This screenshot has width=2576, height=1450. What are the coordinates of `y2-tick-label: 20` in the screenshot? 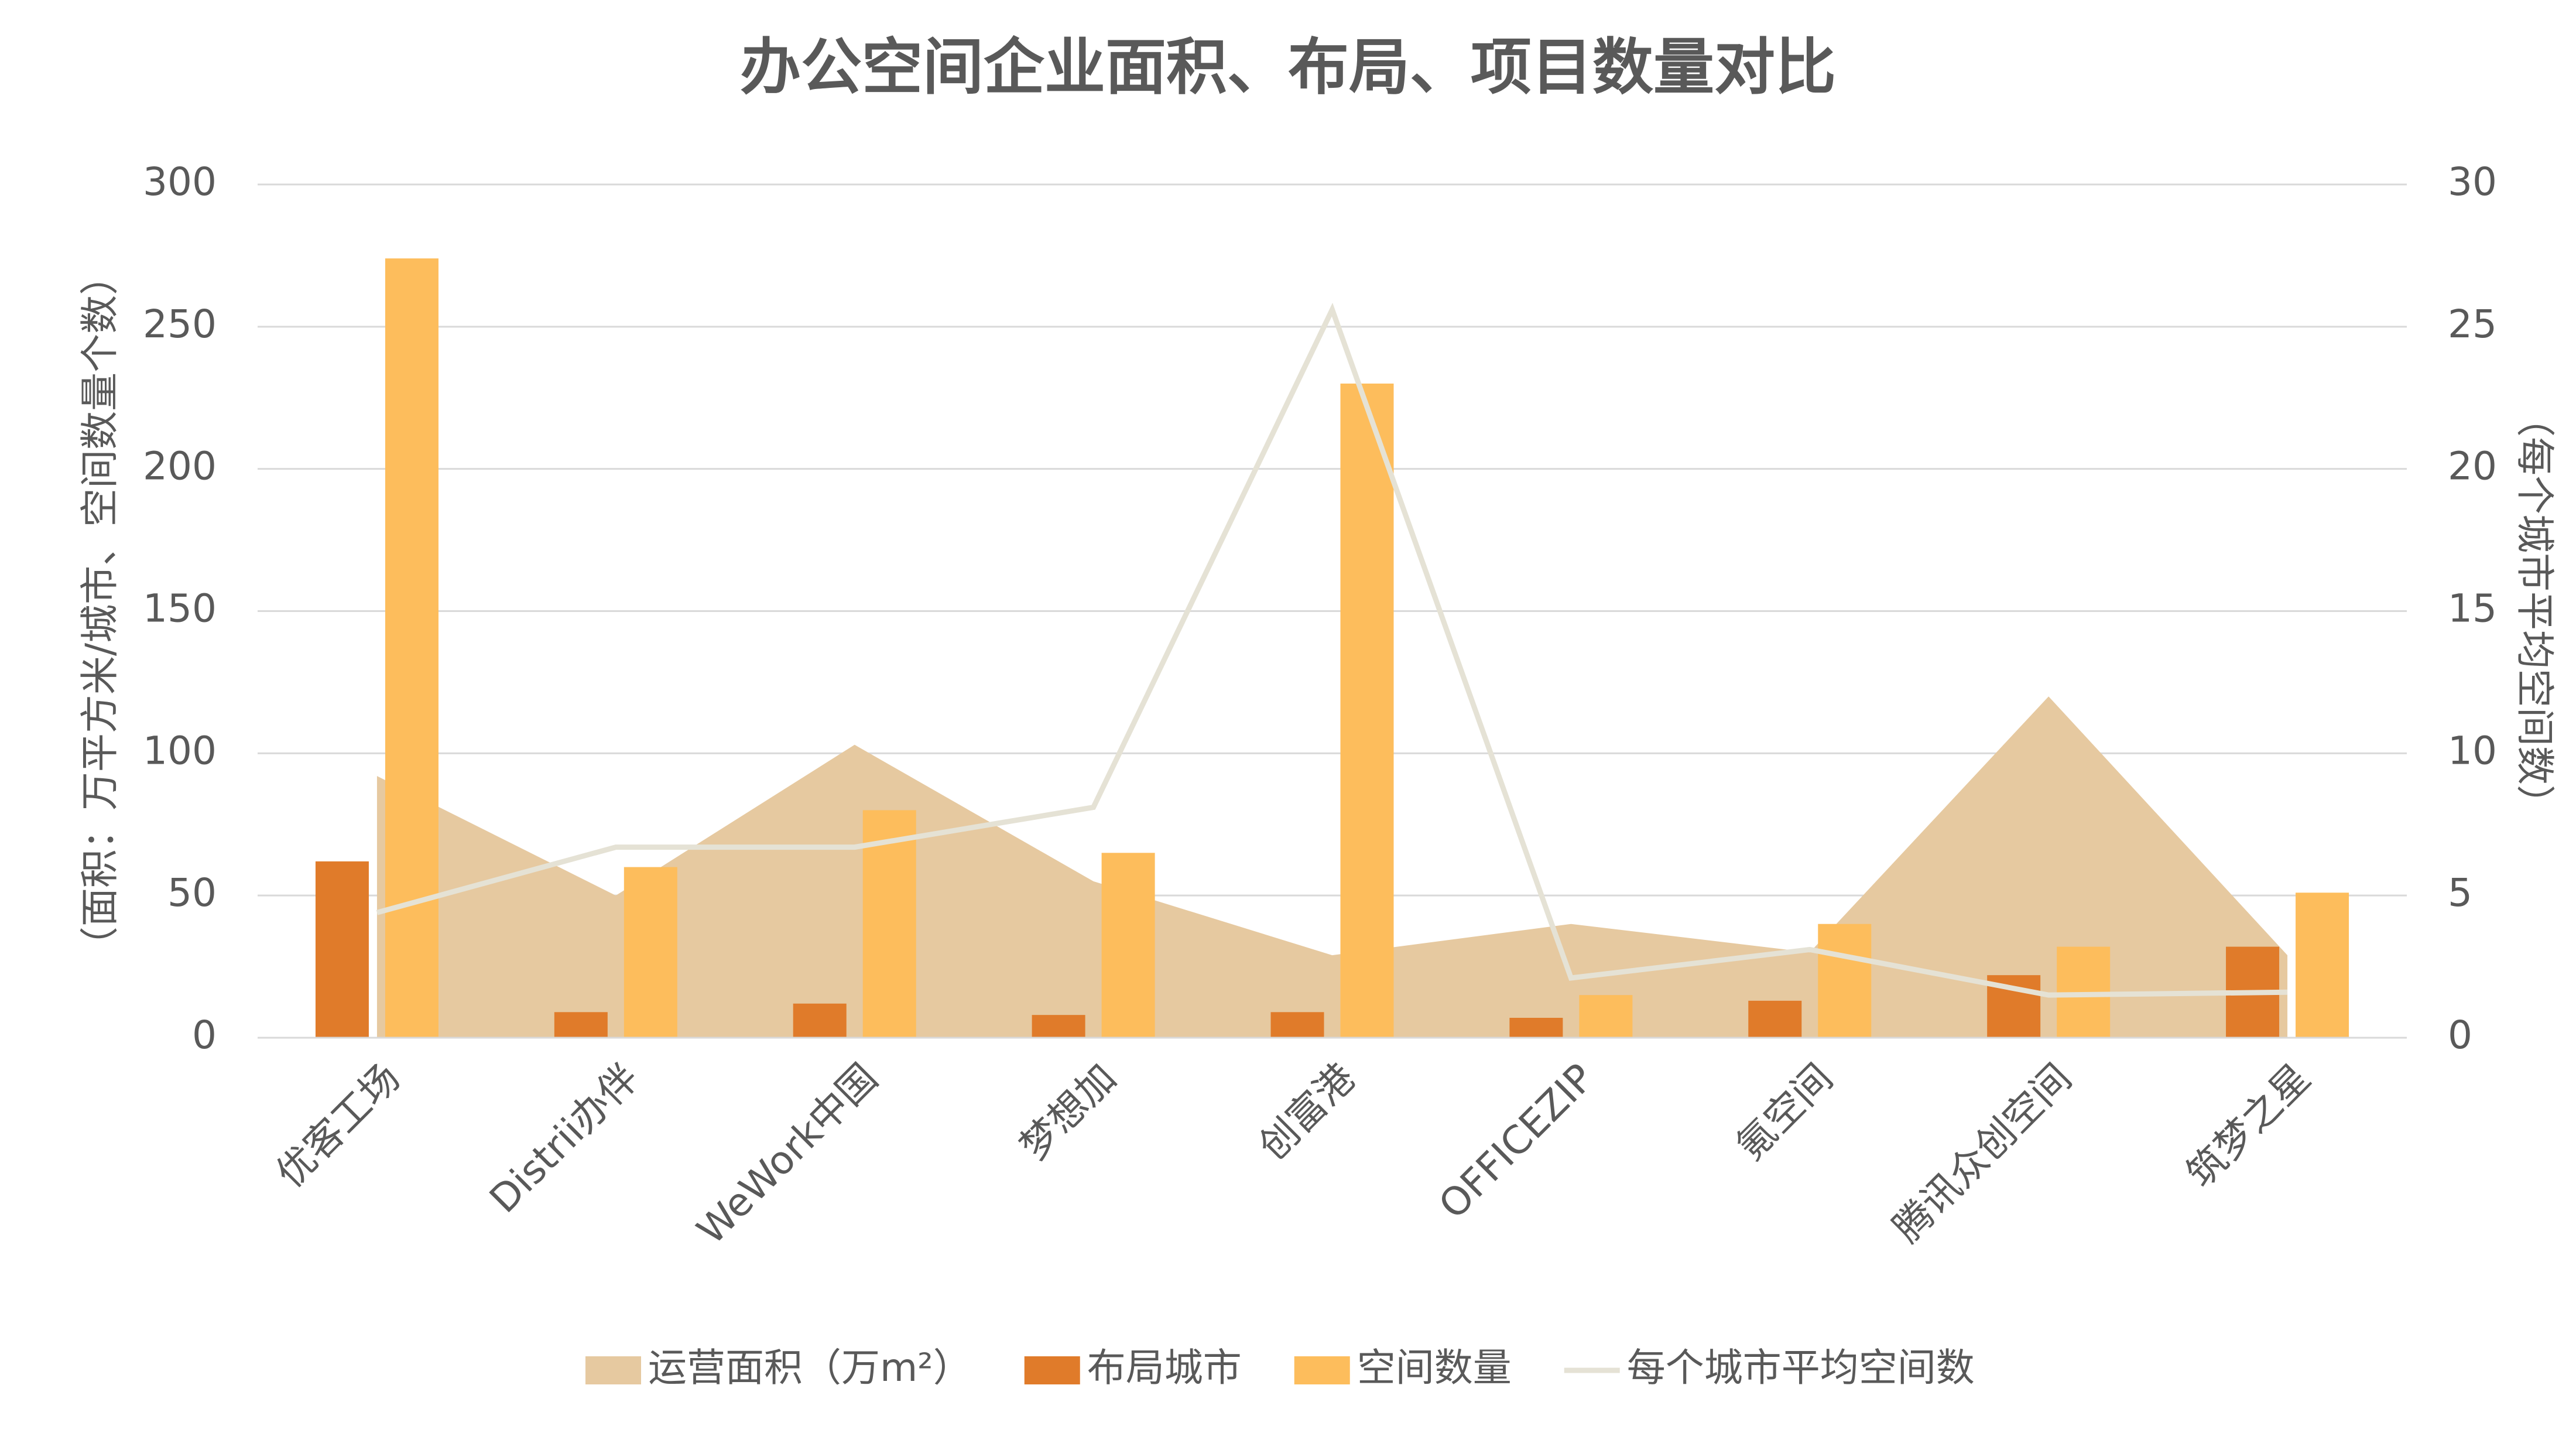 It's located at (2472, 467).